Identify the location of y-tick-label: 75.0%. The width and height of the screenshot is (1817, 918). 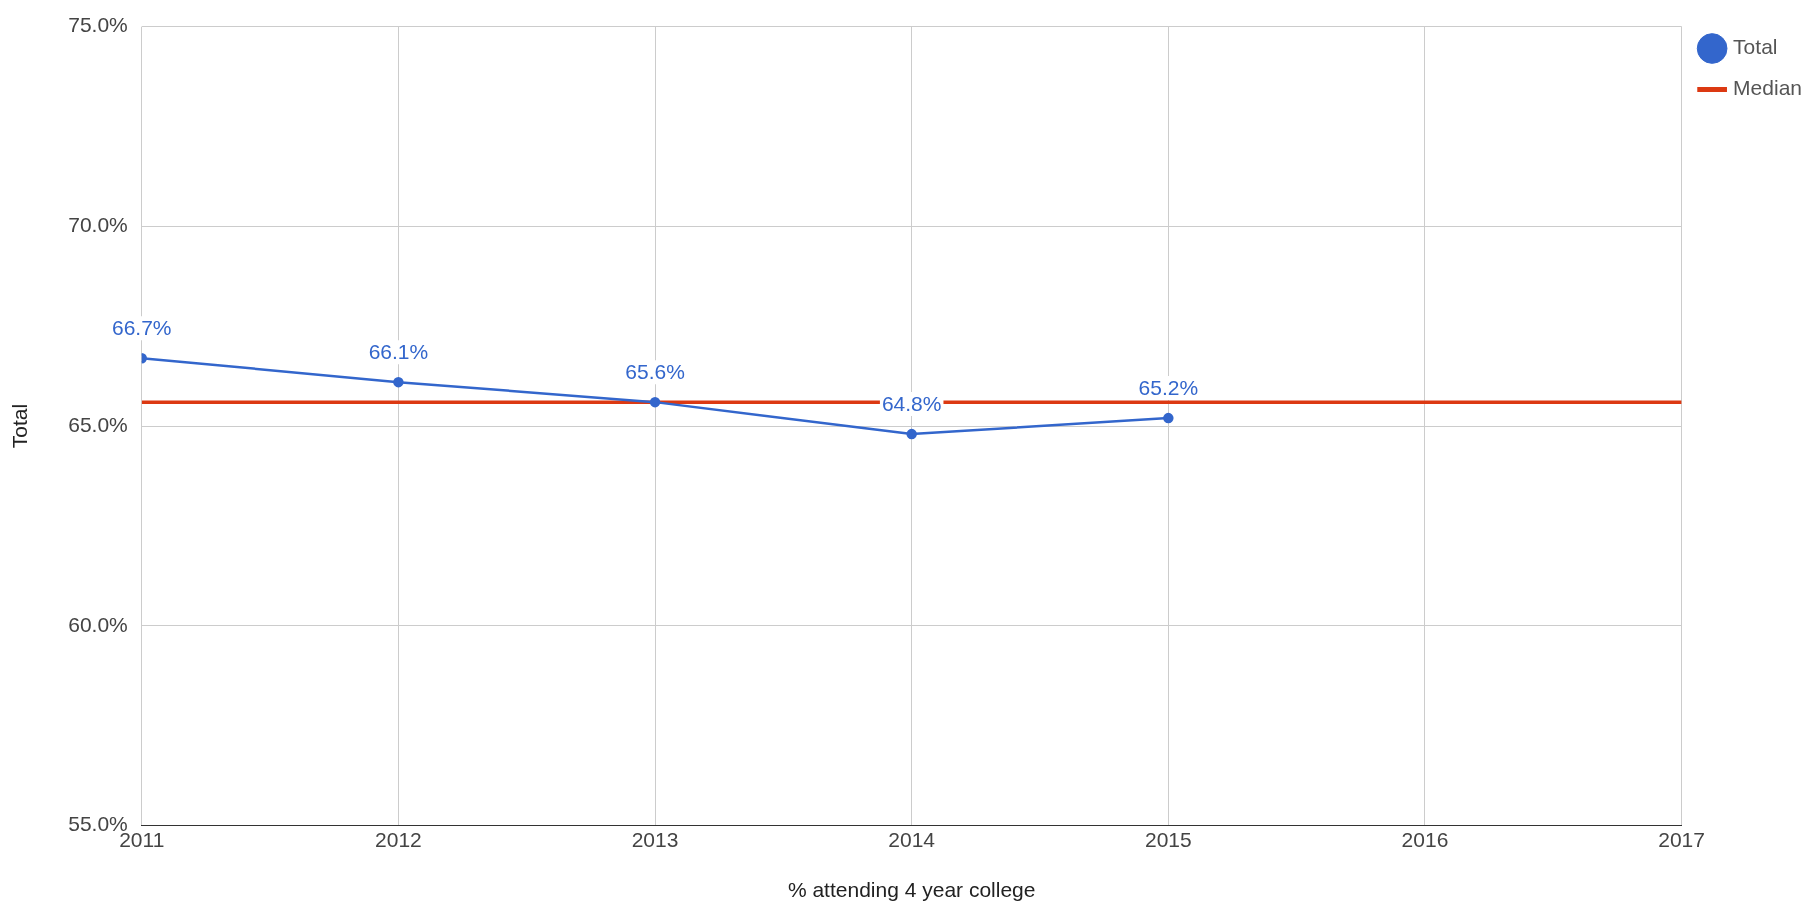
(98, 25).